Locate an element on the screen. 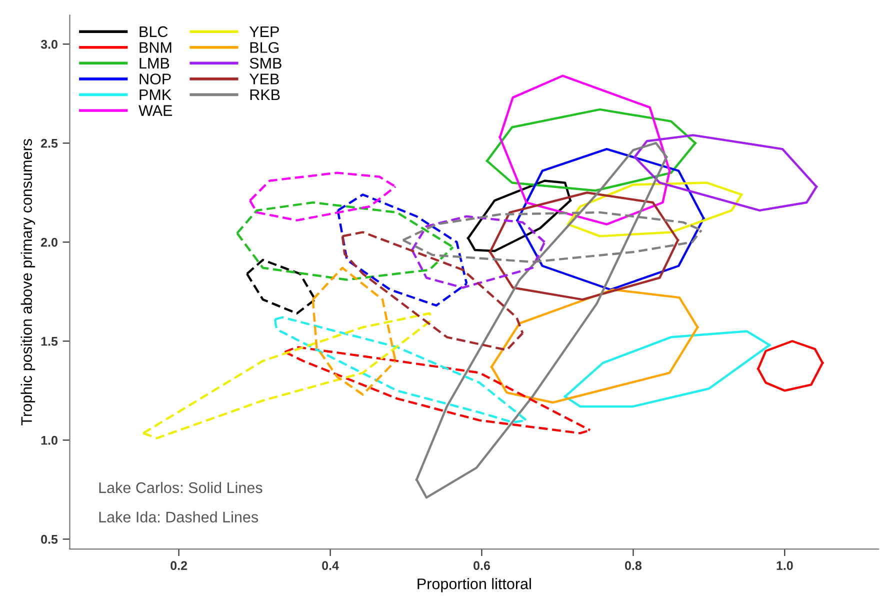 Image resolution: width=883 pixels, height=608 pixels. x-tick-label: 1.0 is located at coordinates (784, 565).